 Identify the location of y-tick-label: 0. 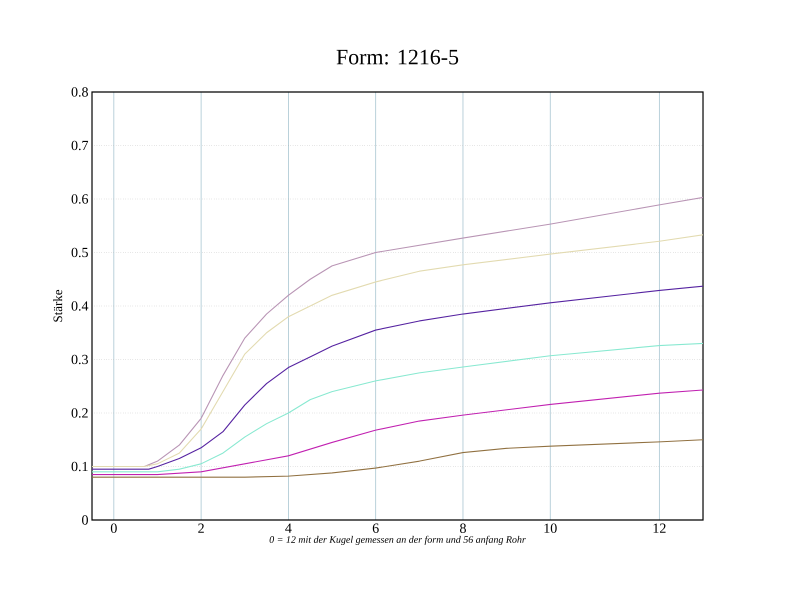
(85, 520).